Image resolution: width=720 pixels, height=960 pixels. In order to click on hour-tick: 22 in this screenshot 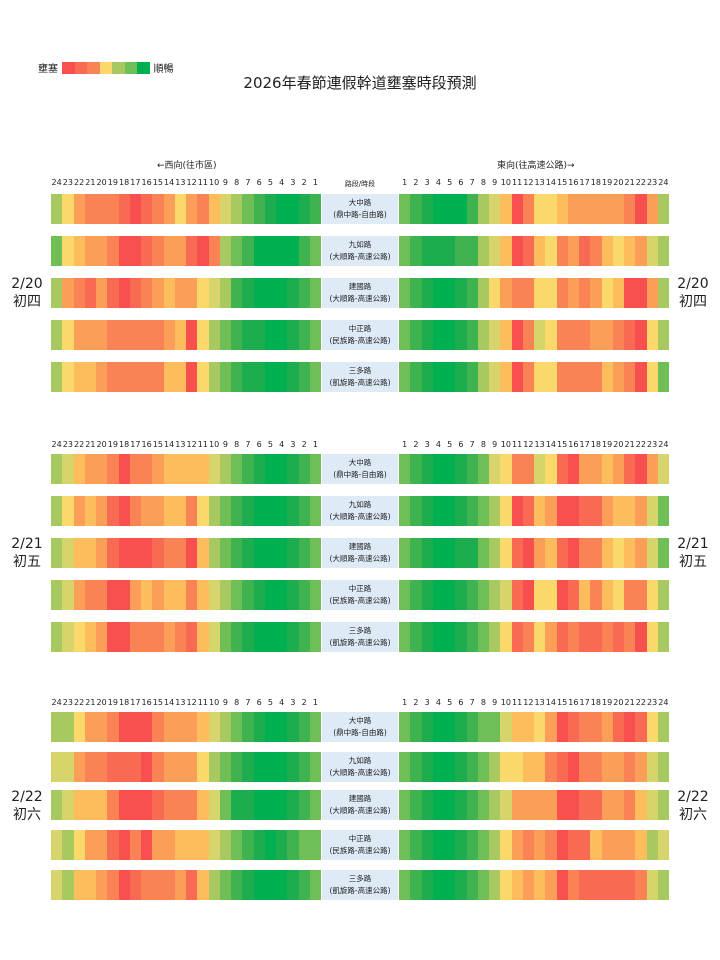, I will do `click(640, 182)`.